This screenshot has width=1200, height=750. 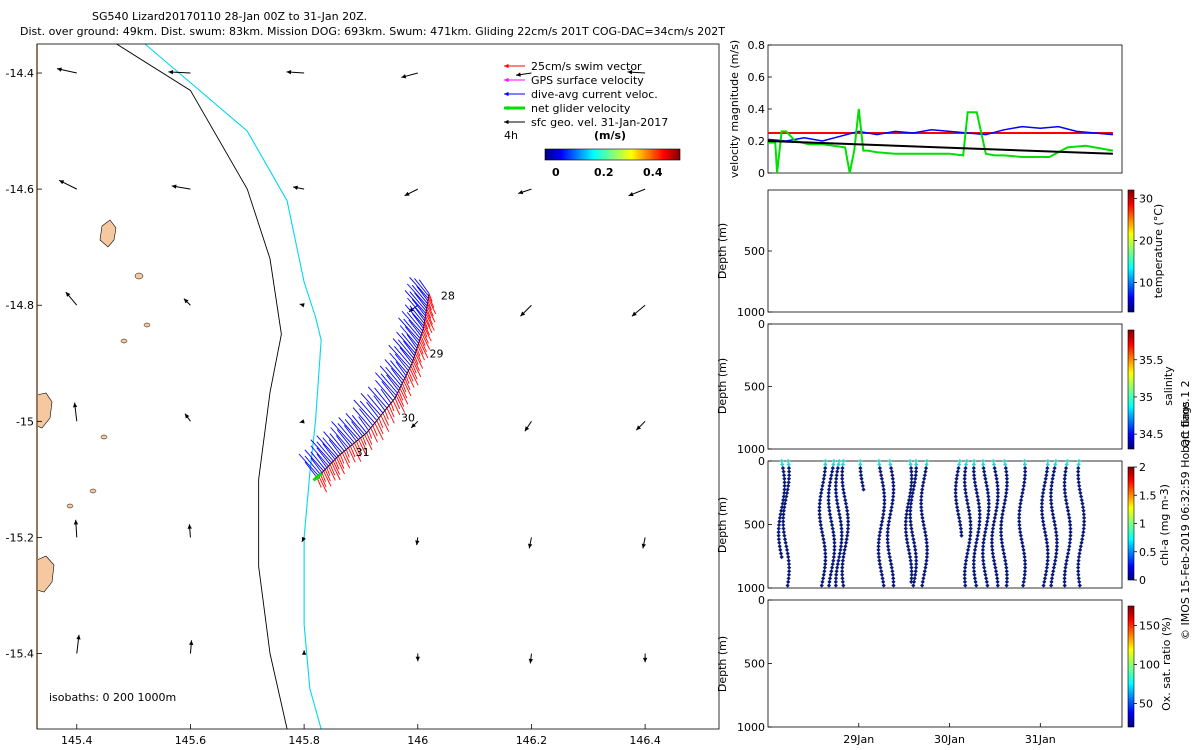 I want to click on temperature-cb-label-1: 20, so click(x=1146, y=240).